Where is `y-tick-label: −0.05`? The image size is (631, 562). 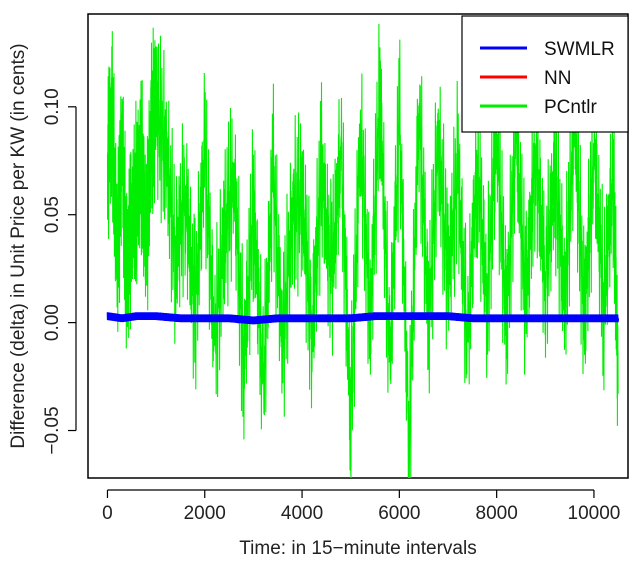 y-tick-label: −0.05 is located at coordinates (52, 430).